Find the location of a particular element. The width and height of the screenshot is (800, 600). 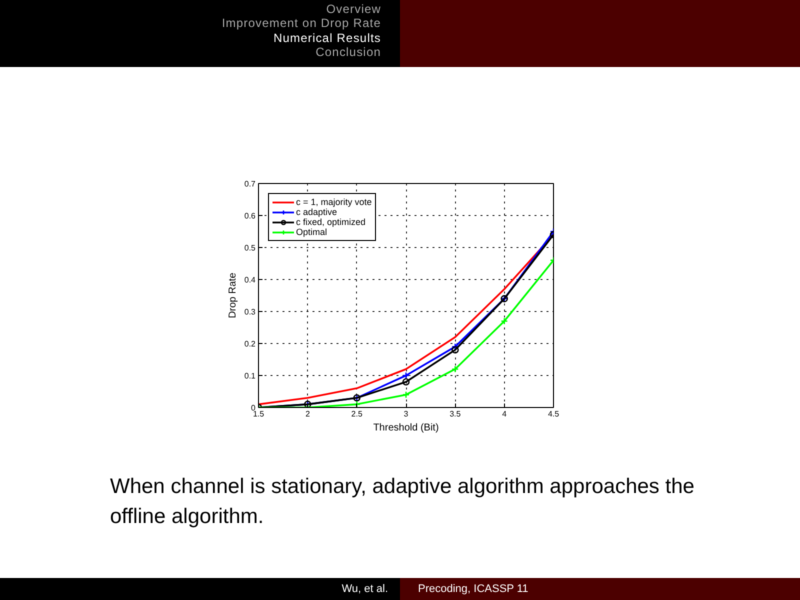

x-tick-label: 3.5 is located at coordinates (456, 414).